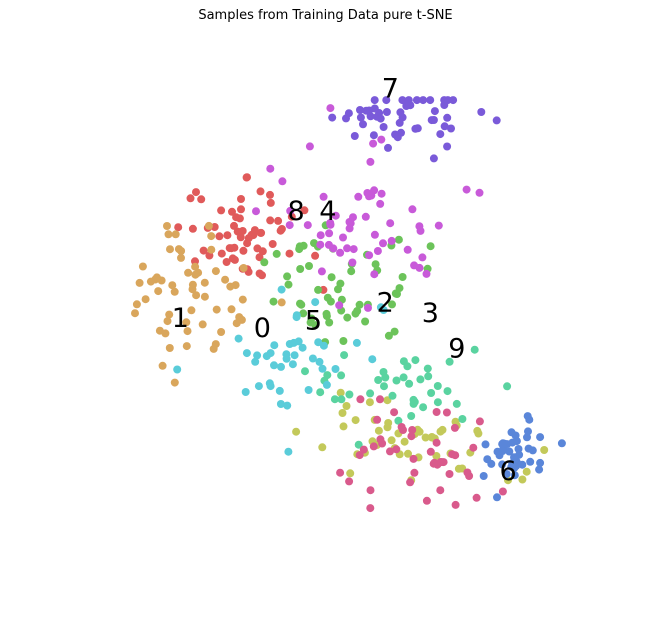 This screenshot has height=617, width=651. I want to click on cluster-label-0: 0, so click(262, 328).